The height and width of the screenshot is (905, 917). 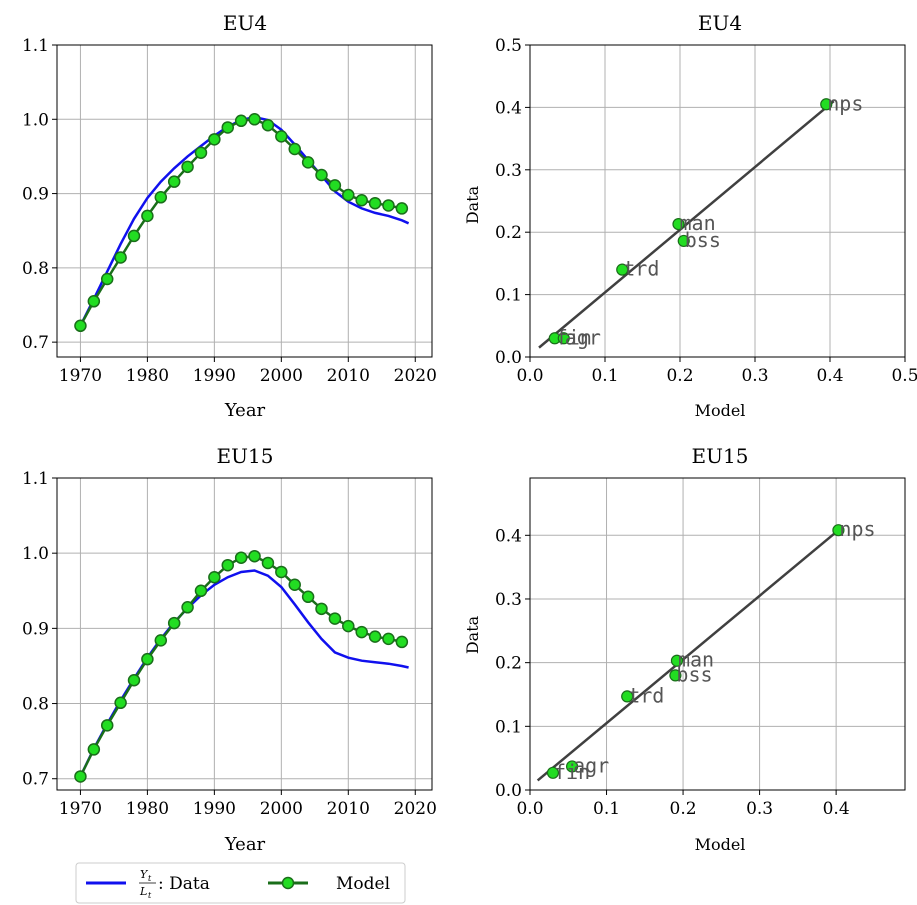 I want to click on chart-2-xtick-label: 0.4, so click(x=829, y=376).